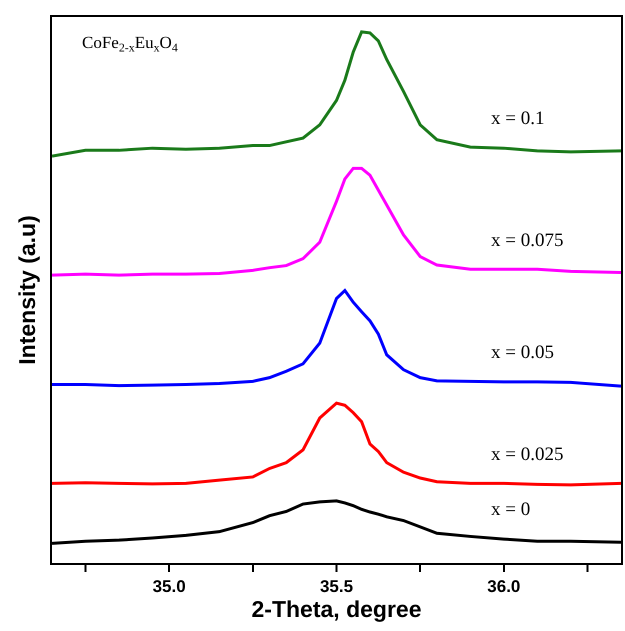 This screenshot has height=631, width=625. Describe the element at coordinates (527, 240) in the screenshot. I see `series-label: x = 0.075` at that location.